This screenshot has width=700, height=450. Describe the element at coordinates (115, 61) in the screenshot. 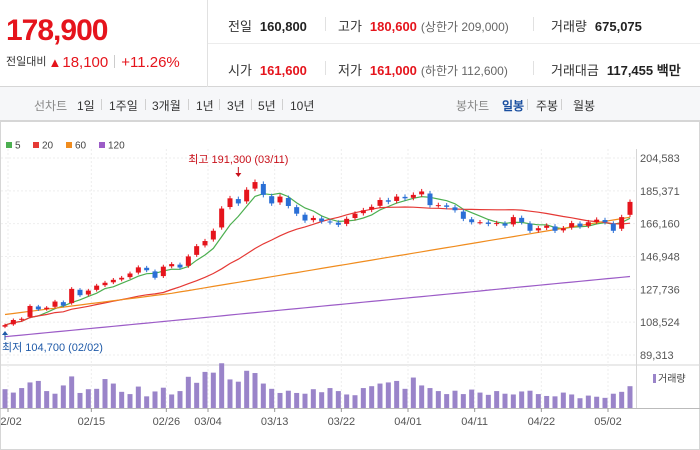

I see `change-divider` at that location.